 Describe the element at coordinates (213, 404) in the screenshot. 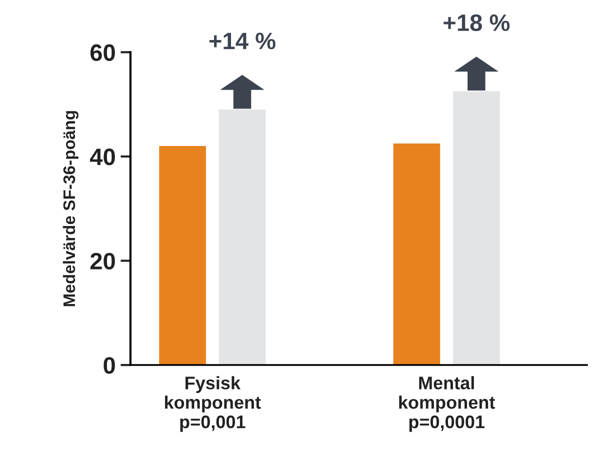

I see `x-tick-label: Fysisk komponent p=0,001` at that location.